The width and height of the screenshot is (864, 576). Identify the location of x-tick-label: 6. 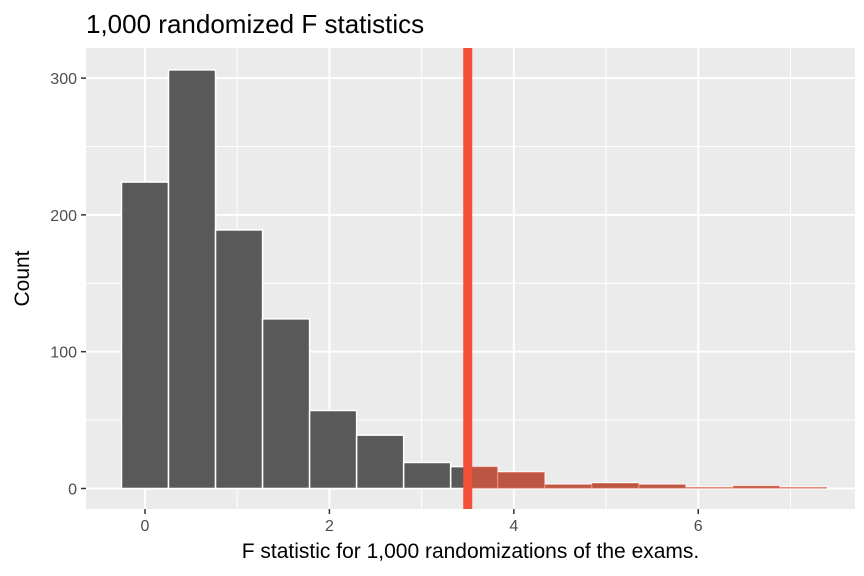
(698, 526).